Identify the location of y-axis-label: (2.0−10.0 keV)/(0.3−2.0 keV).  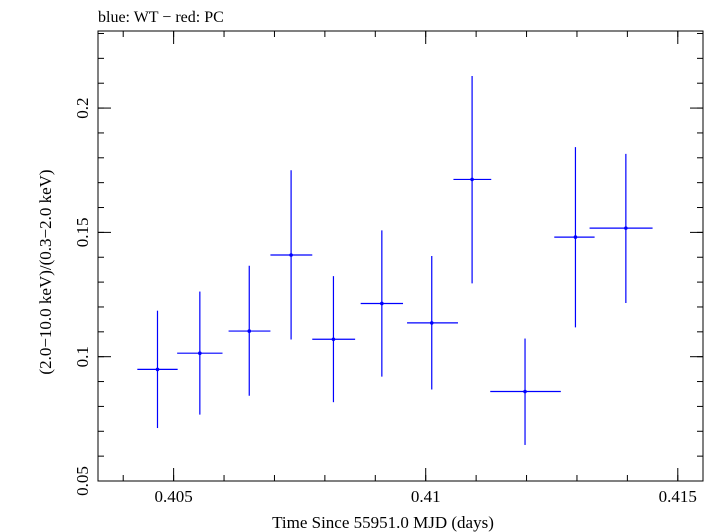
(45, 271).